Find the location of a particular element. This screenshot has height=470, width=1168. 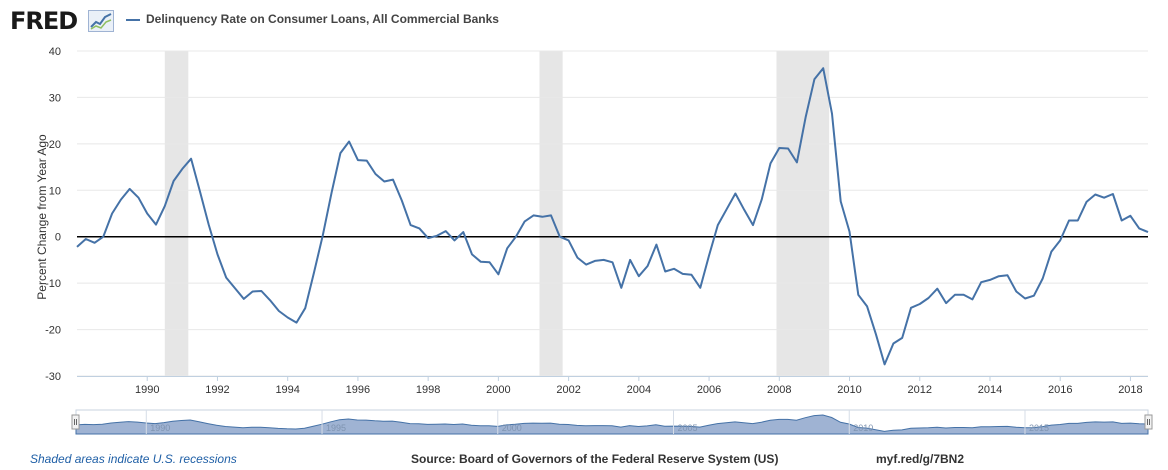

short-url-link: myf.red/g/7BN2 is located at coordinates (920, 459).